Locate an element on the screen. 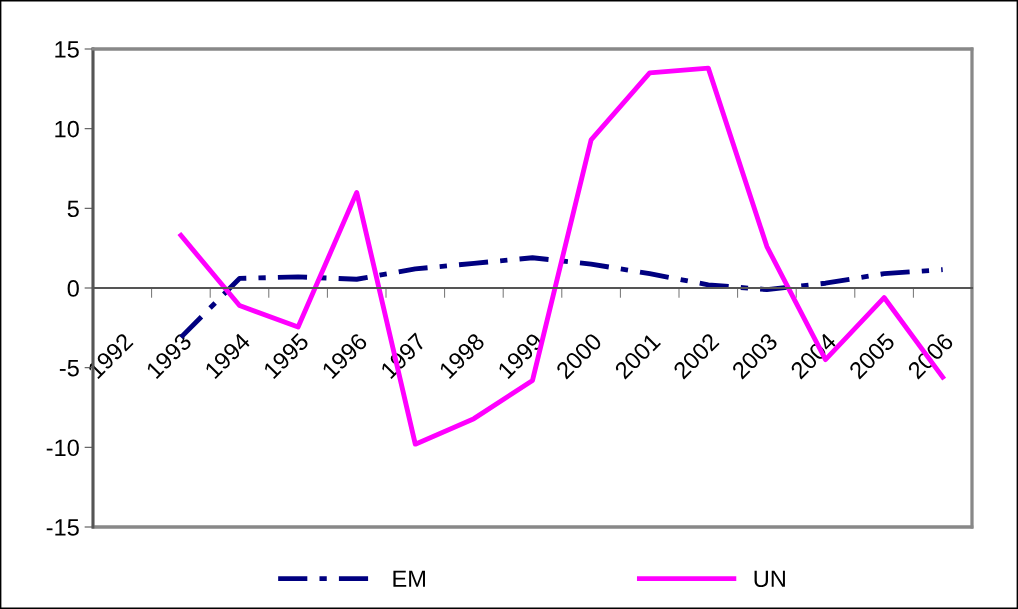  y-tick-label: -10 is located at coordinates (62, 448).